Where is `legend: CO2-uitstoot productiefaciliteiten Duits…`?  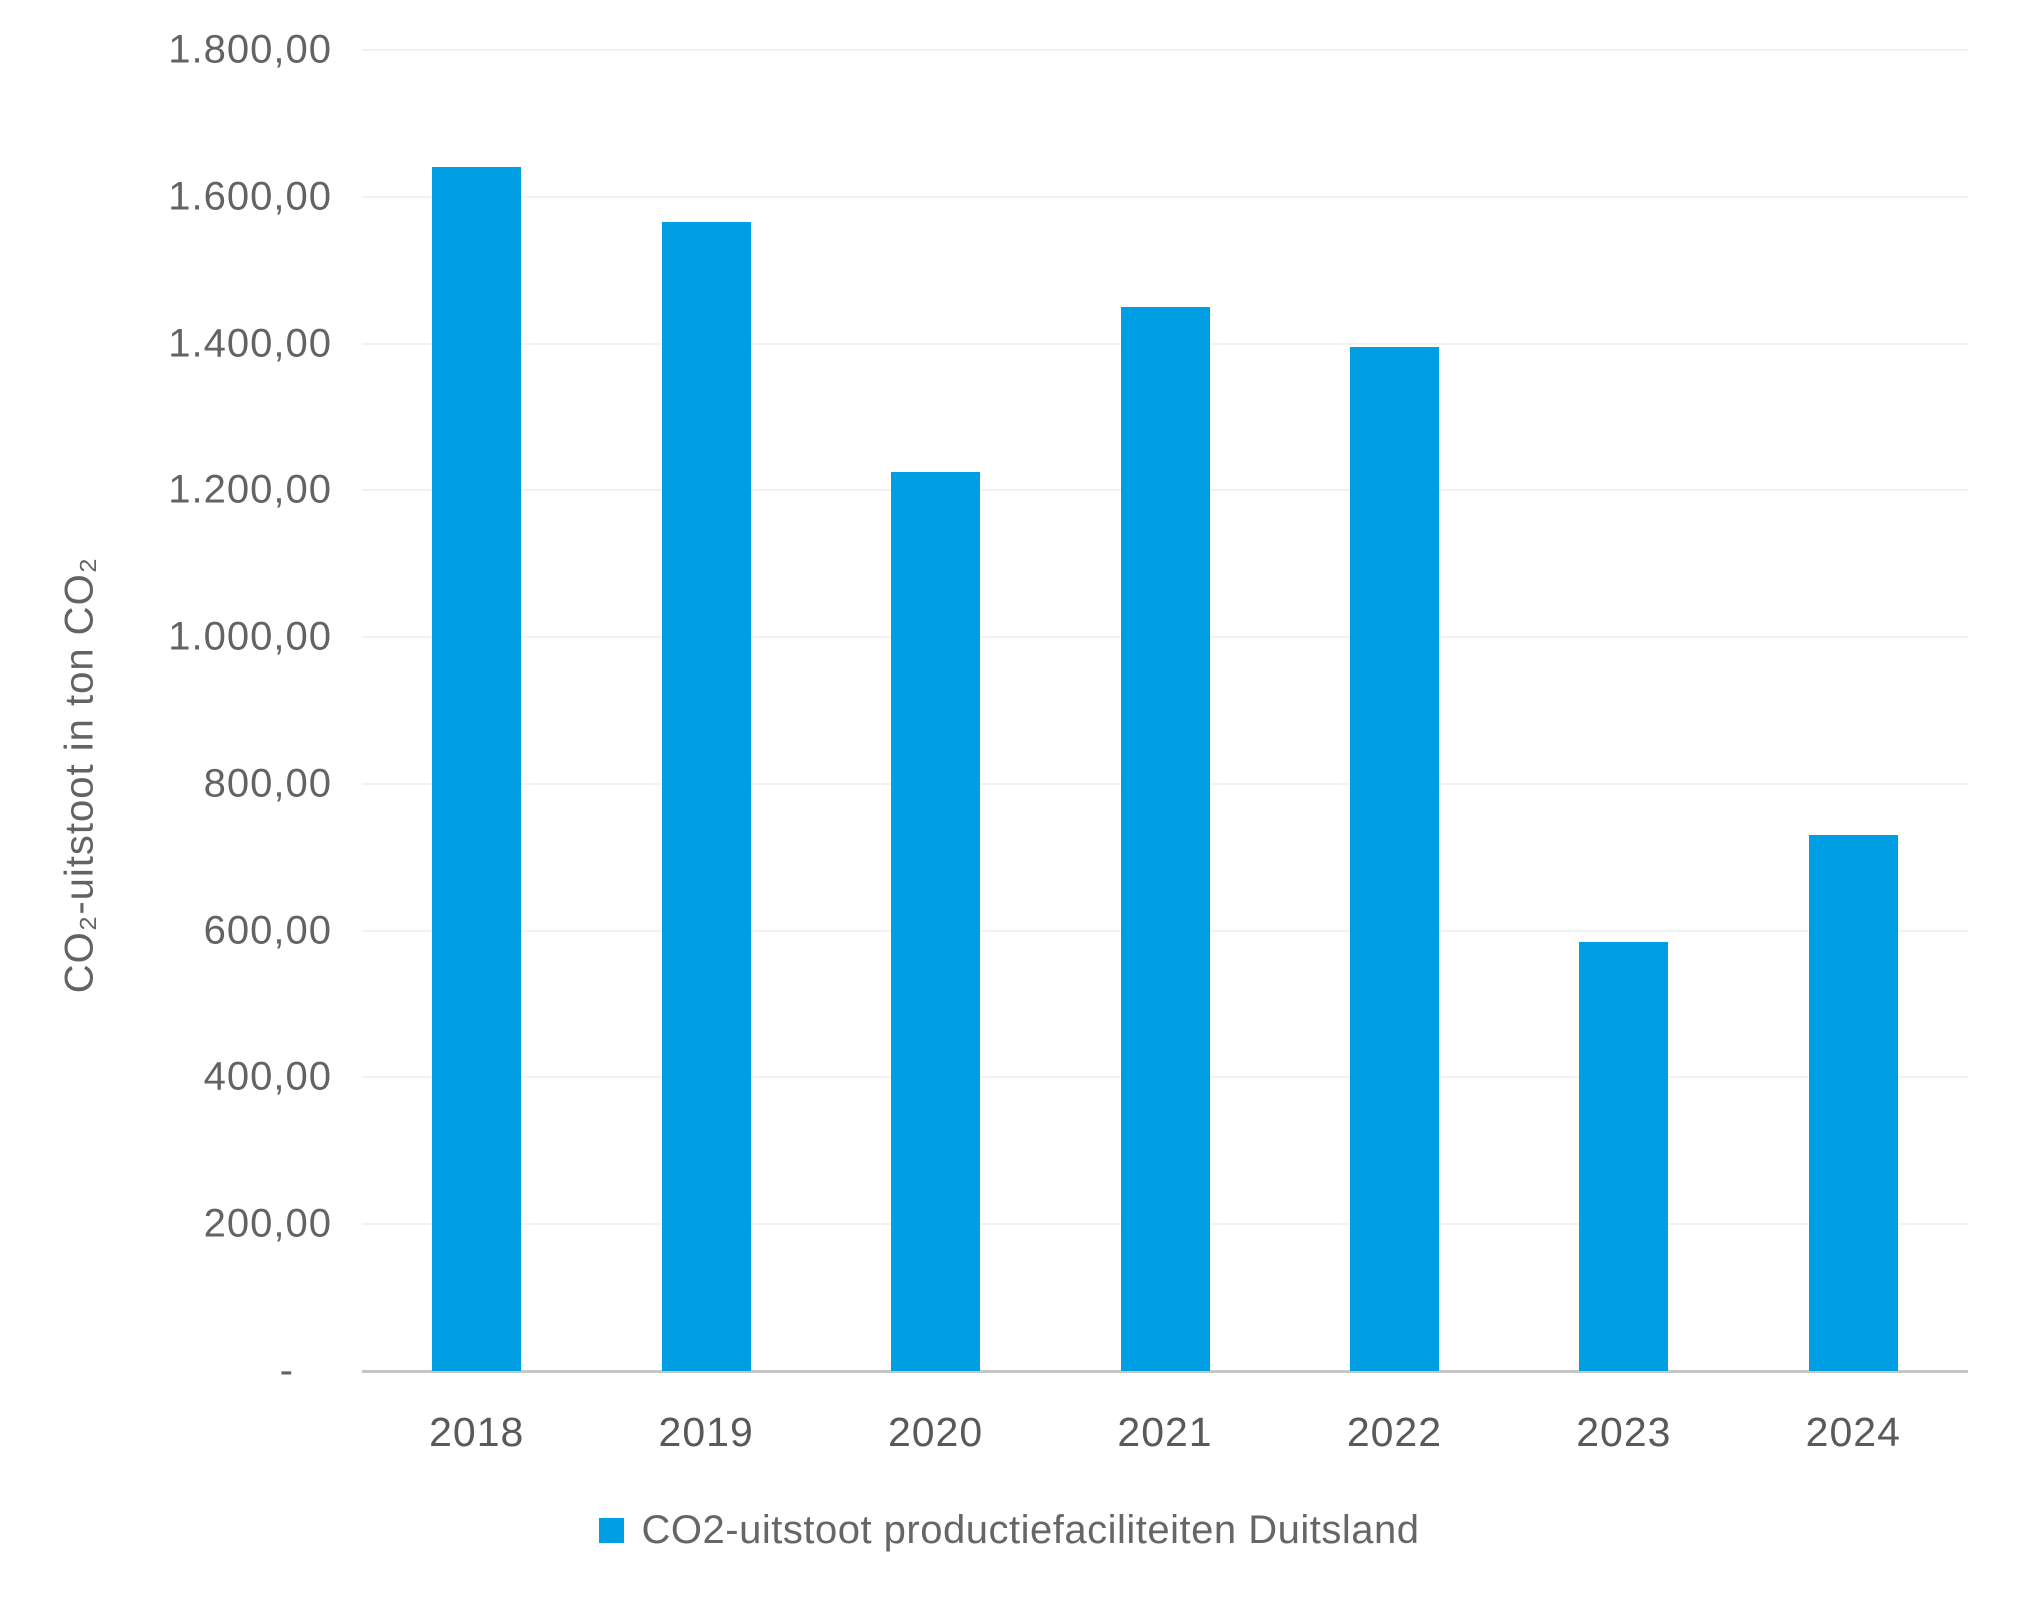
legend: CO2-uitstoot productiefaciliteiten Duits… is located at coordinates (1009, 1530).